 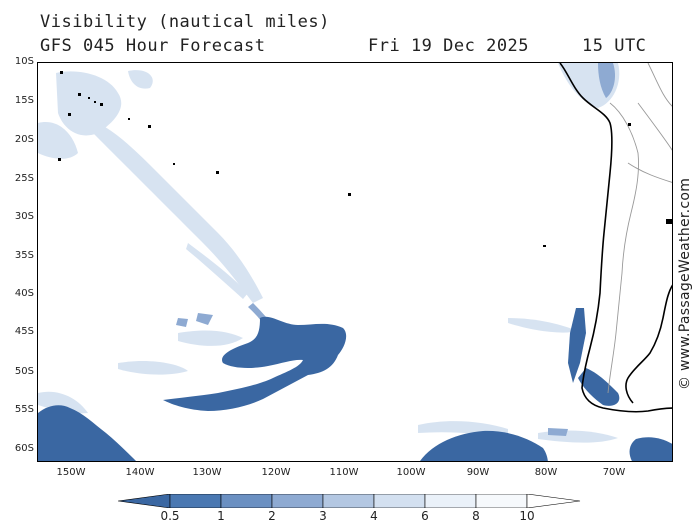 I want to click on lon-label: 120W, so click(x=276, y=472).